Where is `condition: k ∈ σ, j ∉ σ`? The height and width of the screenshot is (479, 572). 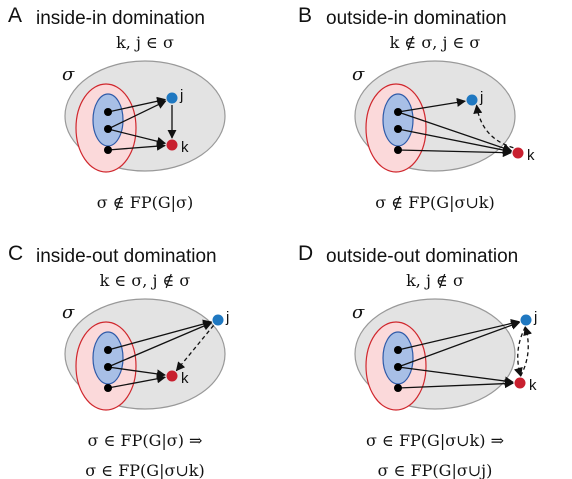
condition: k ∈ σ, j ∉ σ is located at coordinates (145, 280).